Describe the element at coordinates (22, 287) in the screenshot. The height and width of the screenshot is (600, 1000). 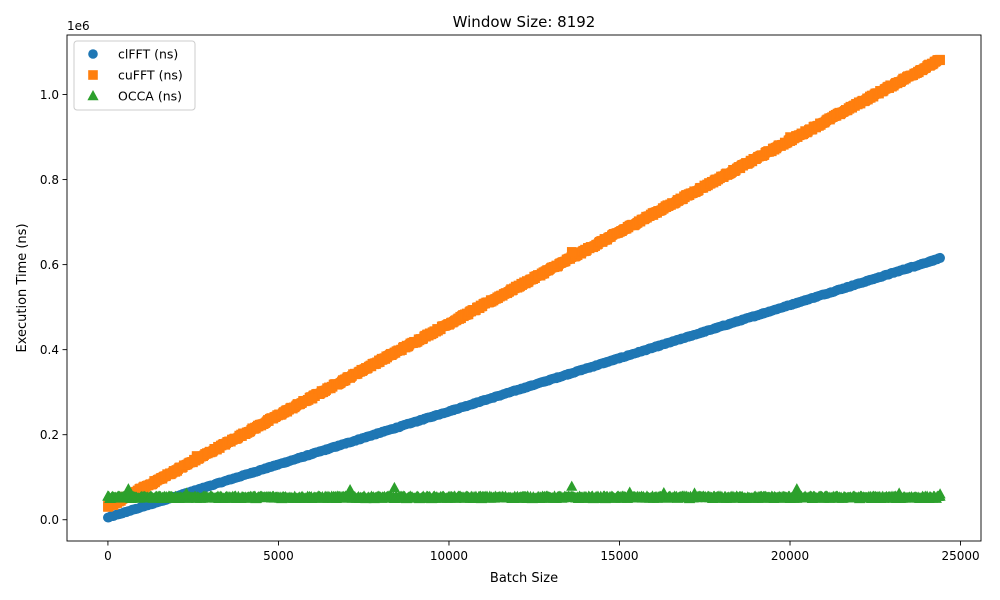
I see `y-axis-label: Execution Time (ns)` at that location.